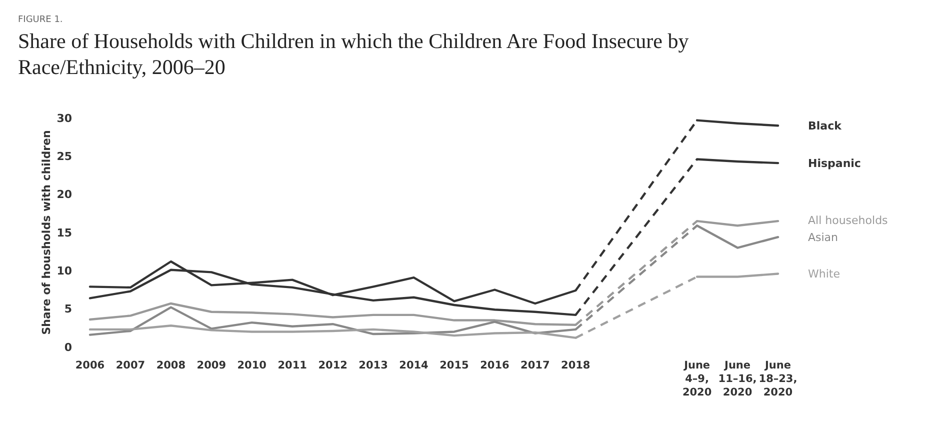  Describe the element at coordinates (40, 20) in the screenshot. I see `caption: FIGURE 1.` at that location.